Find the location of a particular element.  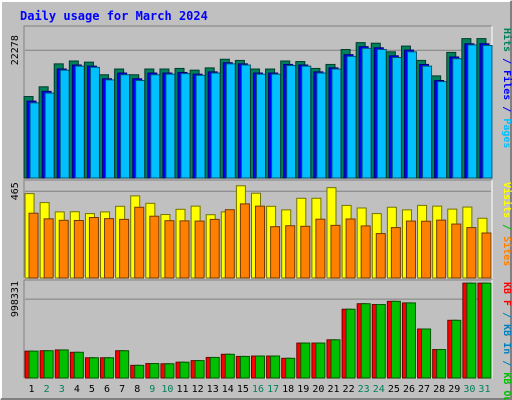

x-tick-label: 26 is located at coordinates (409, 389).